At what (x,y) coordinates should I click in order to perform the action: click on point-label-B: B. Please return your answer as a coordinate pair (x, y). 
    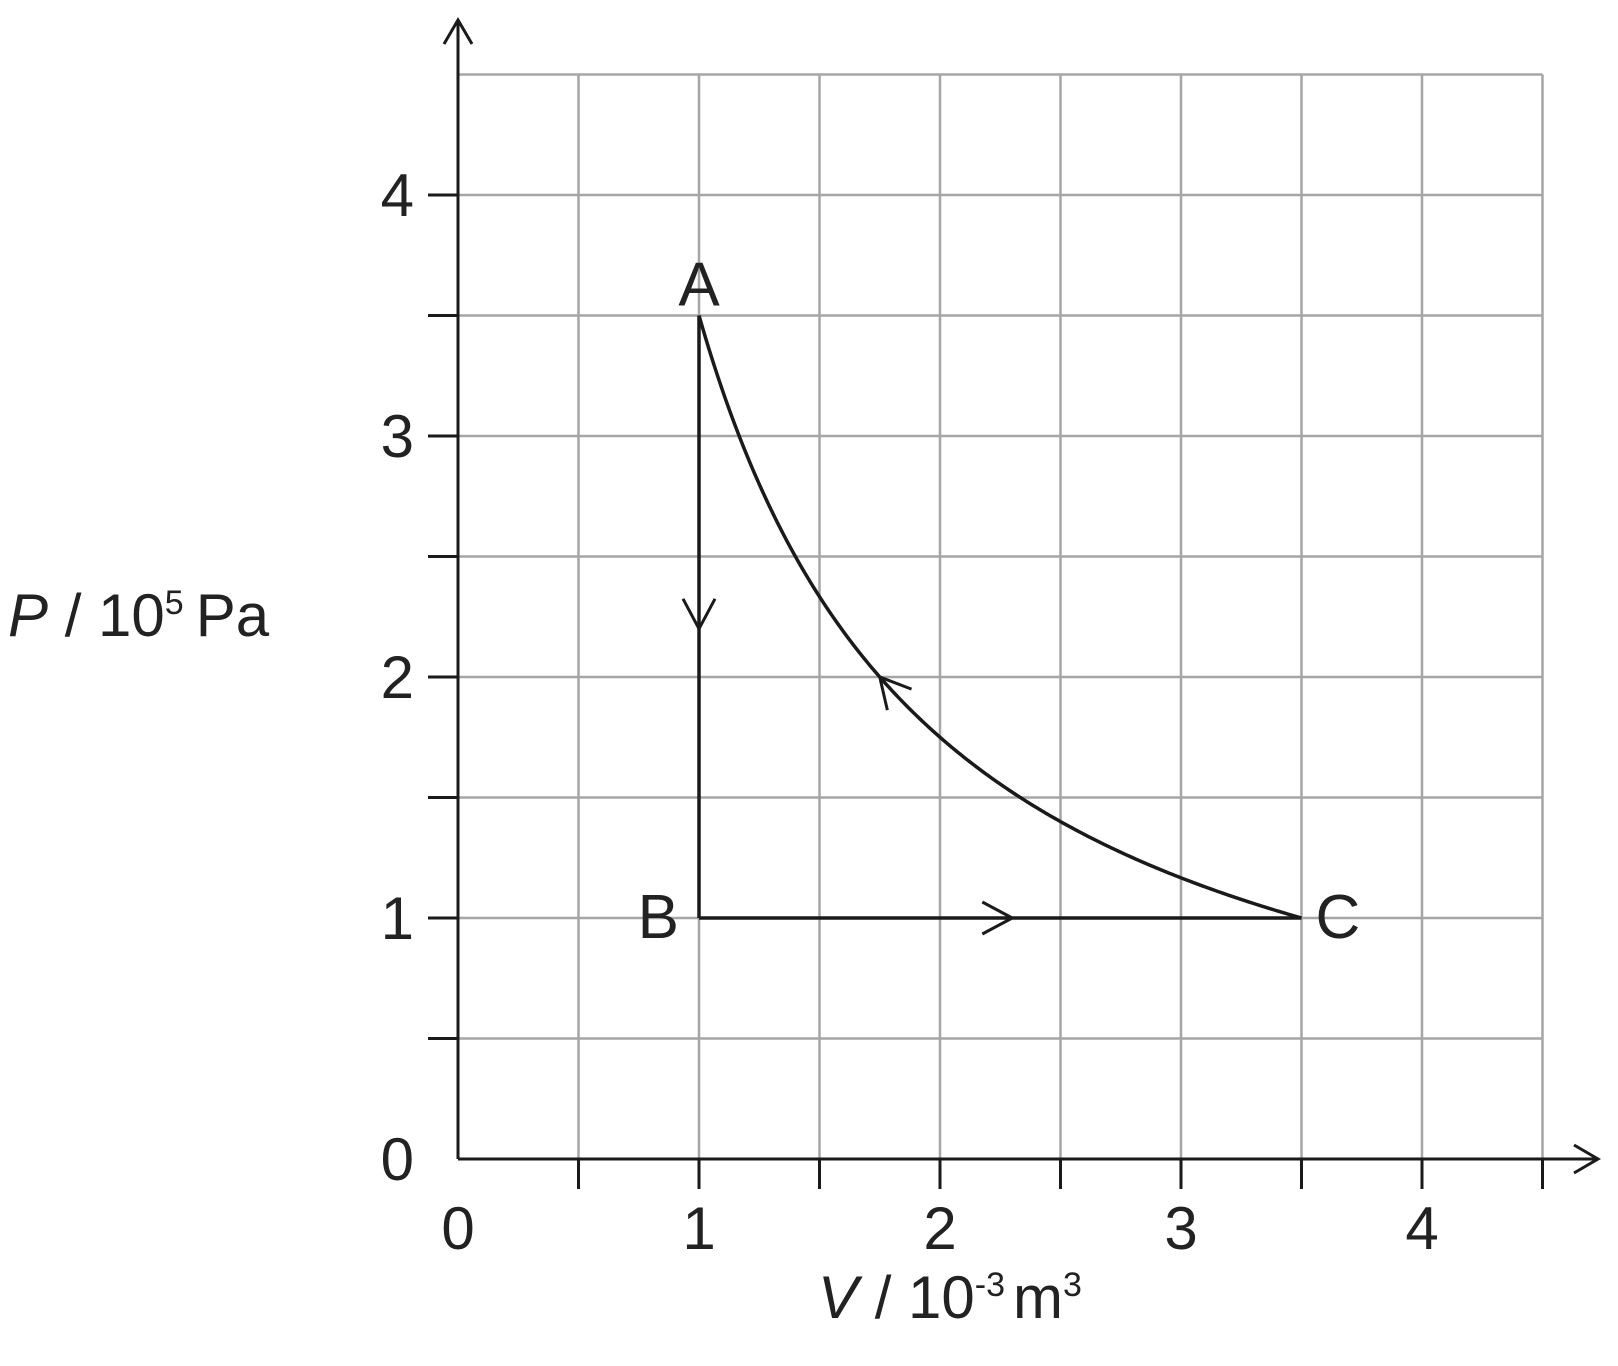
    Looking at the image, I should click on (658, 917).